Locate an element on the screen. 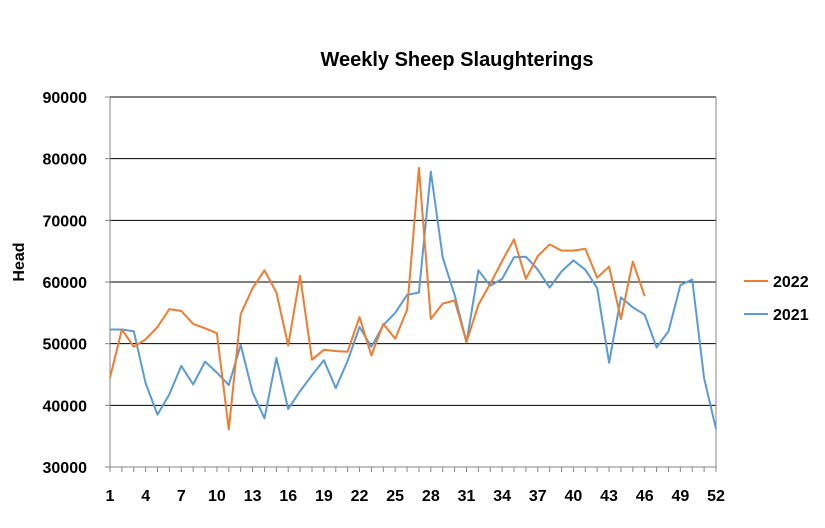 The image size is (825, 528). x-tick-label: 7 is located at coordinates (181, 496).